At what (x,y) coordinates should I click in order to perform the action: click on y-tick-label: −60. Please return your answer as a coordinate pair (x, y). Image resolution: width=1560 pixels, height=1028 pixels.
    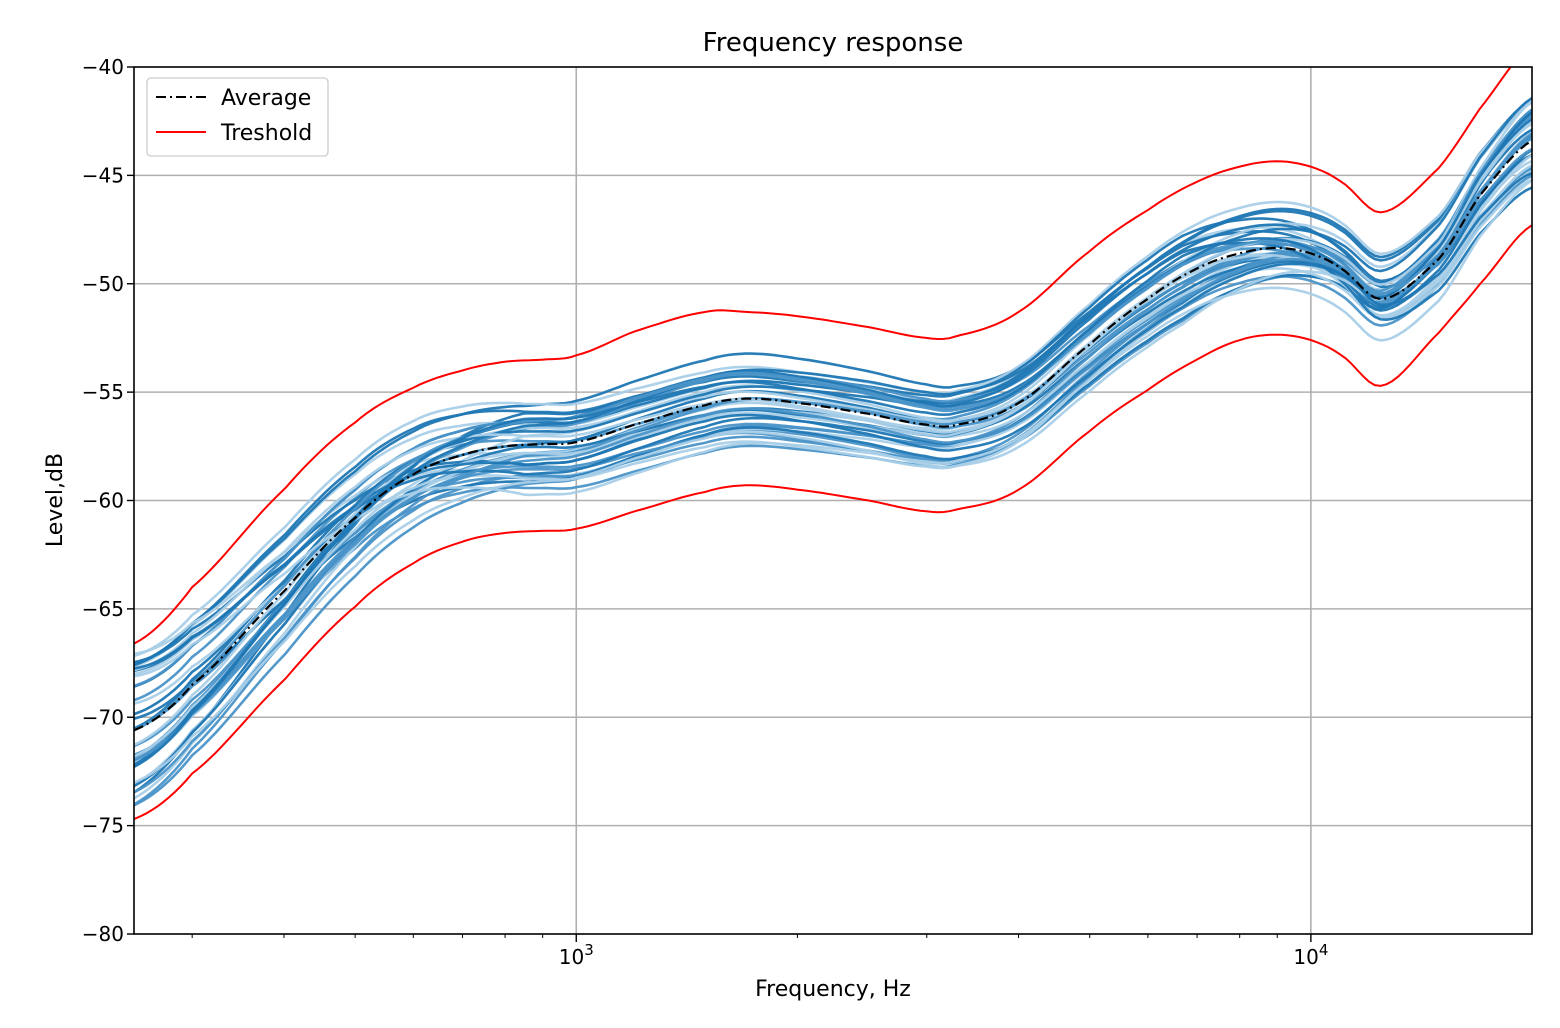
    Looking at the image, I should click on (103, 501).